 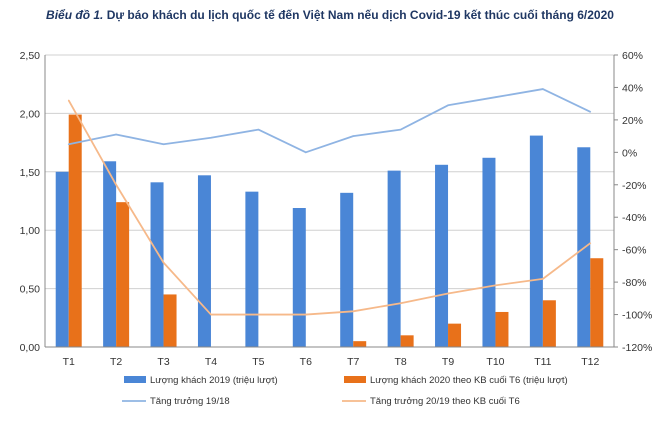 I want to click on legend-label: Tăng trưởng 19/18, so click(x=190, y=401).